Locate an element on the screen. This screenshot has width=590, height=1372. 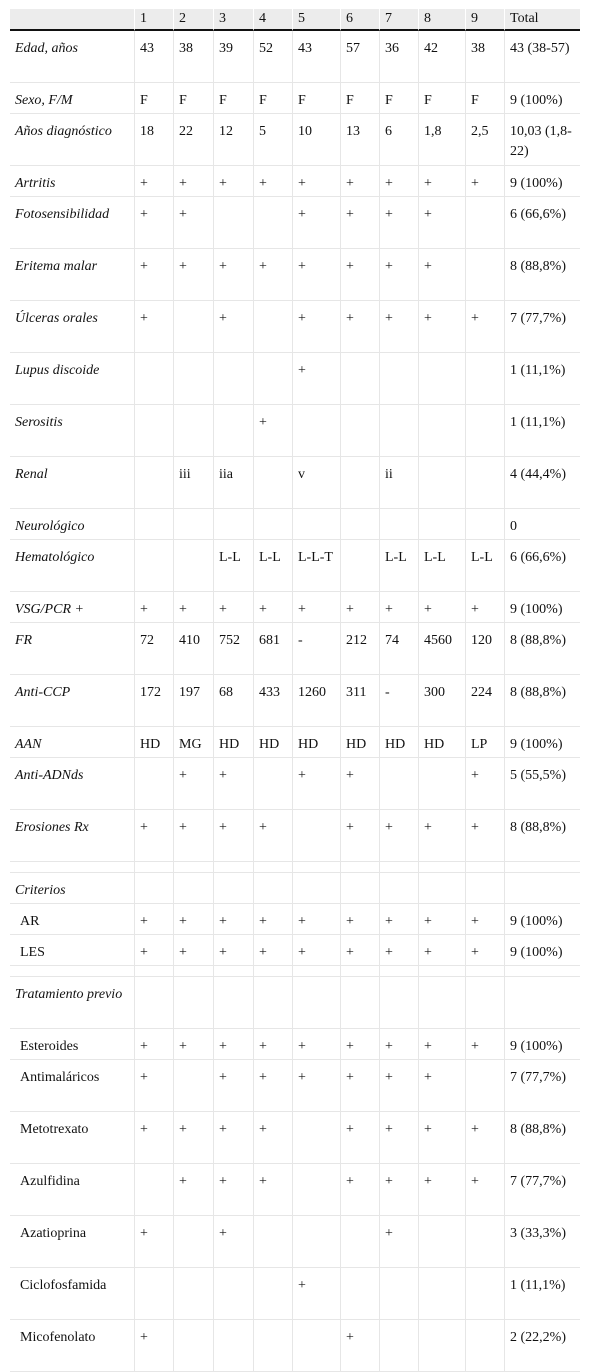
table-row: Antimaláricos + + + + + + +7 (77,7%) is located at coordinates (295, 1086).